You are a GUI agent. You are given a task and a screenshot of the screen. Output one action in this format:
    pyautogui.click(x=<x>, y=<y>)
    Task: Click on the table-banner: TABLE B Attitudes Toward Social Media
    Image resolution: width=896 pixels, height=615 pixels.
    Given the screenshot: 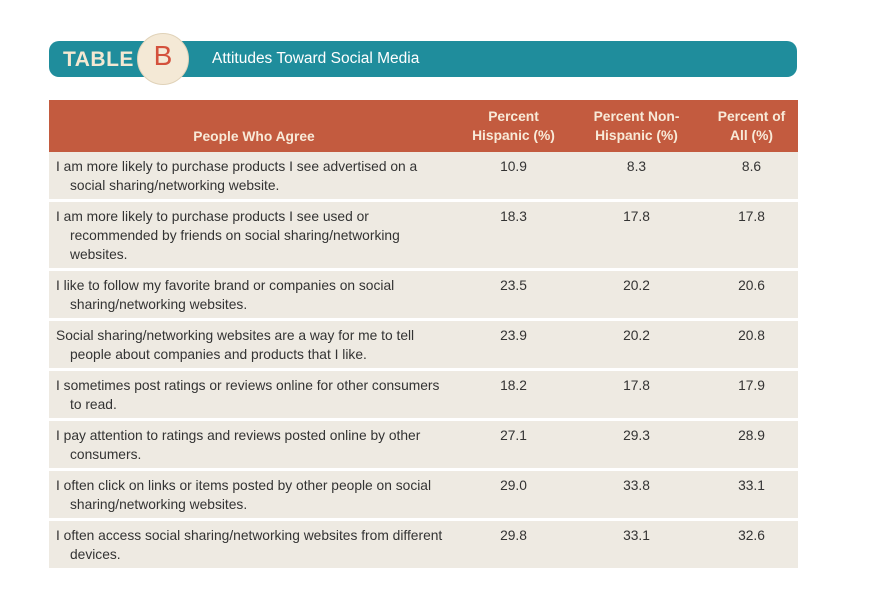 What is the action you would take?
    pyautogui.click(x=423, y=59)
    